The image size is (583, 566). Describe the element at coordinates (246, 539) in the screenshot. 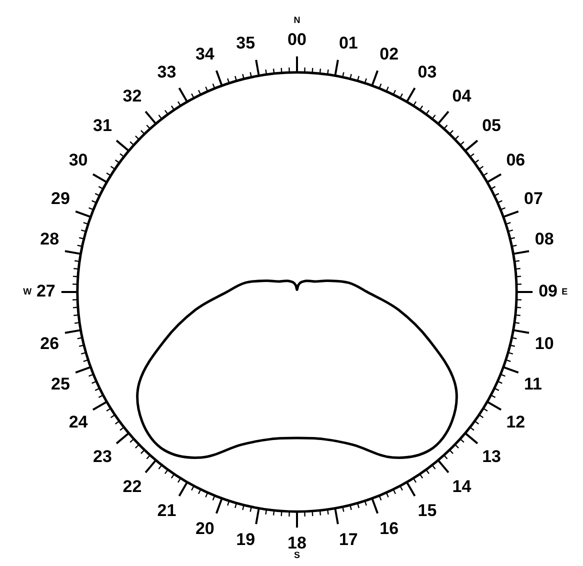

I see `spoke-label: 19` at that location.